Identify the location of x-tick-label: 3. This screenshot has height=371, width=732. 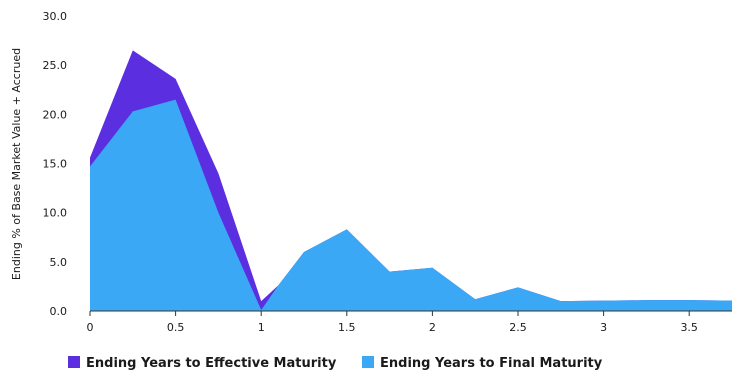
(603, 327).